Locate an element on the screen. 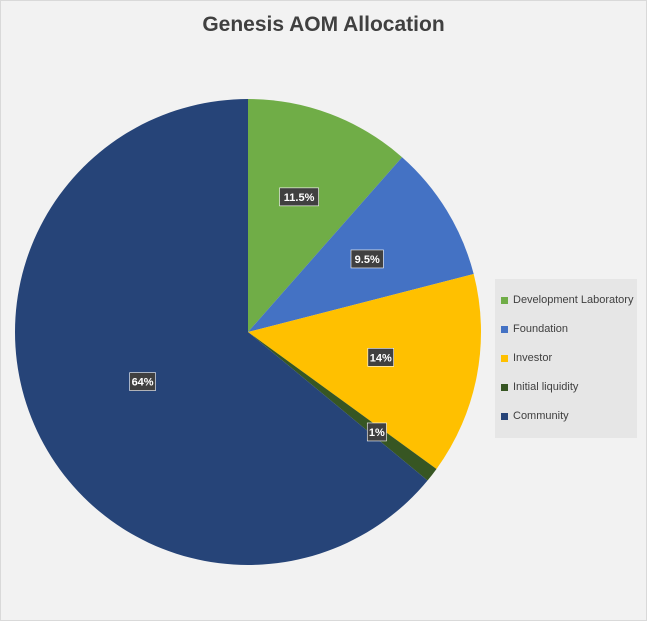 Image resolution: width=647 pixels, height=621 pixels. pie-slice-investor is located at coordinates (364, 371).